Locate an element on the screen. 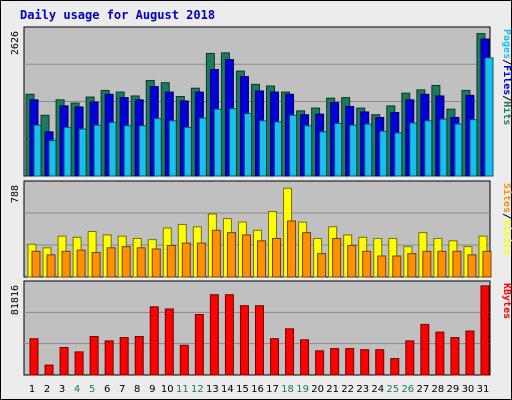 This screenshot has height=400, width=512. x-tick-day-13: 13 is located at coordinates (212, 389).